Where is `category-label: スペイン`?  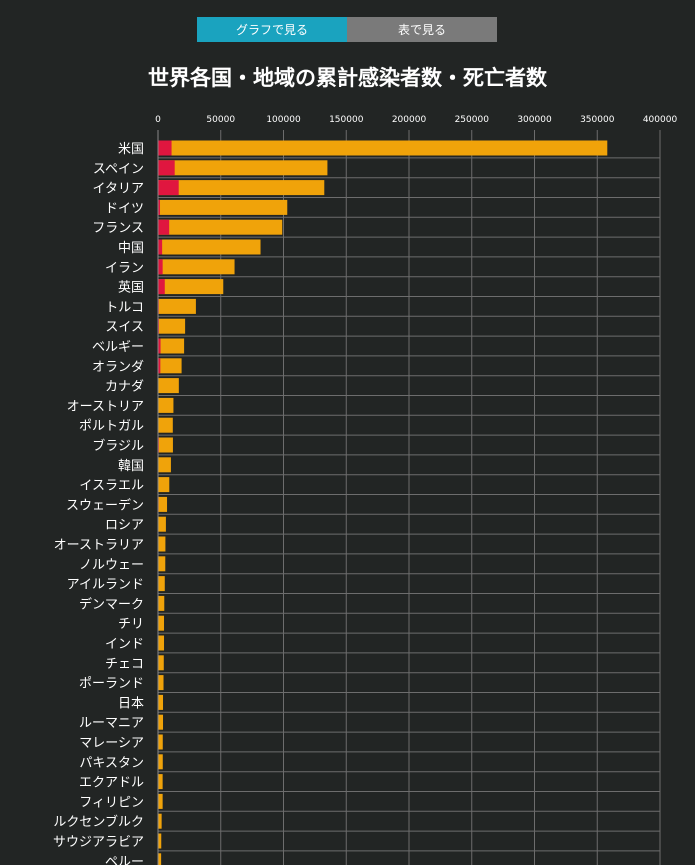
category-label: スペイン is located at coordinates (118, 169).